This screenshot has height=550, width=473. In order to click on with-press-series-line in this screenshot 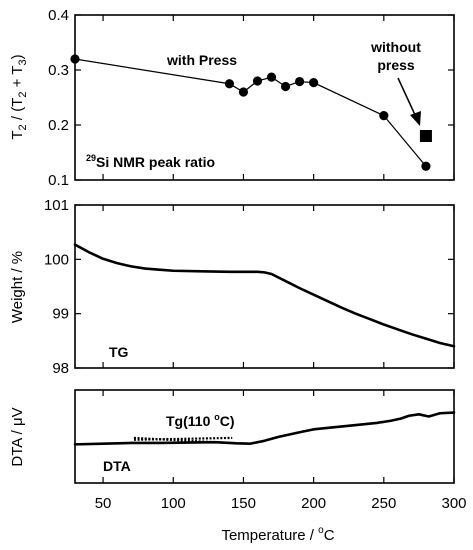, I will do `click(250, 112)`.